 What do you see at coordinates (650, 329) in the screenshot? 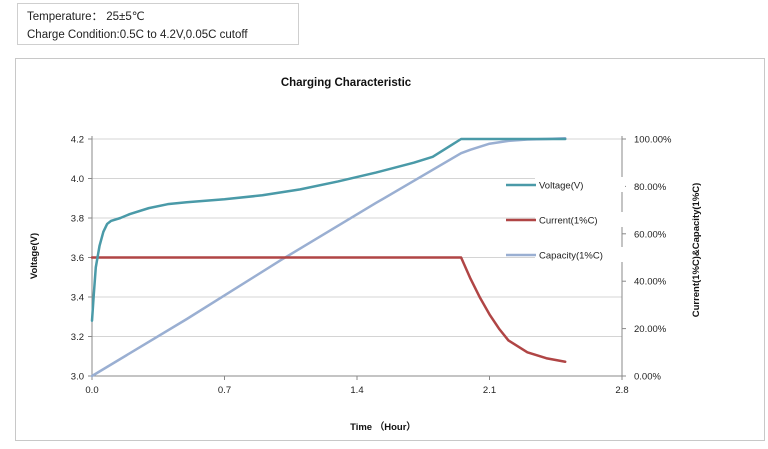
I see `y-tick-label-right: 20.00%` at bounding box center [650, 329].